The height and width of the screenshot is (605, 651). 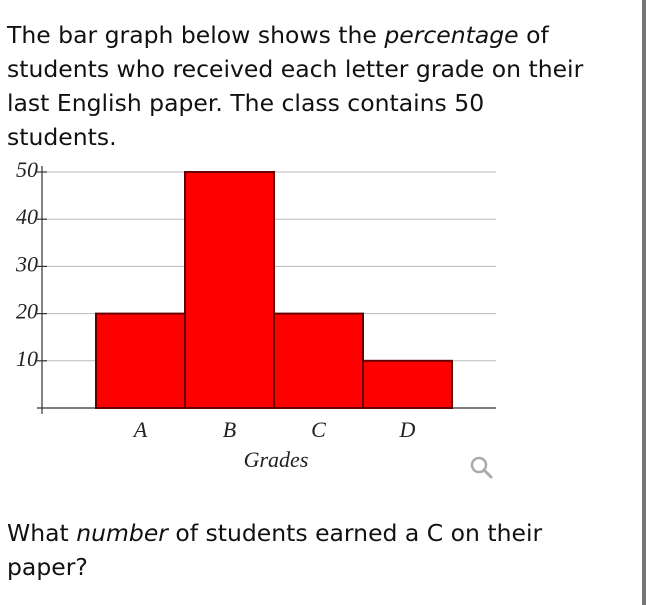 What do you see at coordinates (27, 169) in the screenshot?
I see `y-tick-label: 50` at bounding box center [27, 169].